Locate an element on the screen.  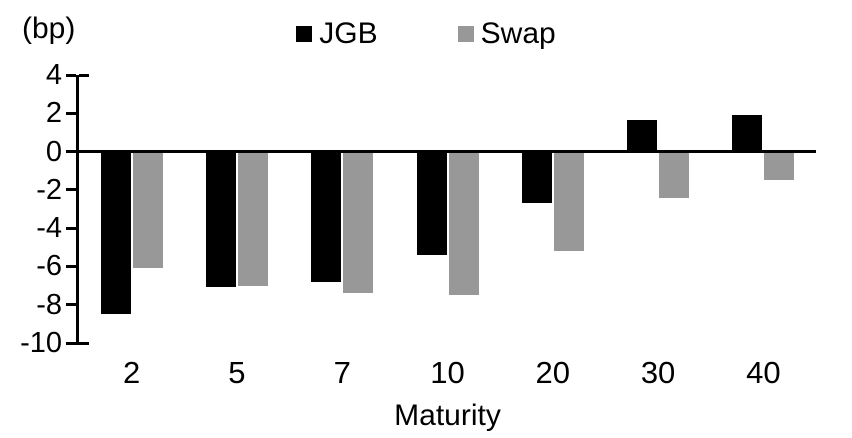
y-tick-label: -8 is located at coordinates (49, 304).